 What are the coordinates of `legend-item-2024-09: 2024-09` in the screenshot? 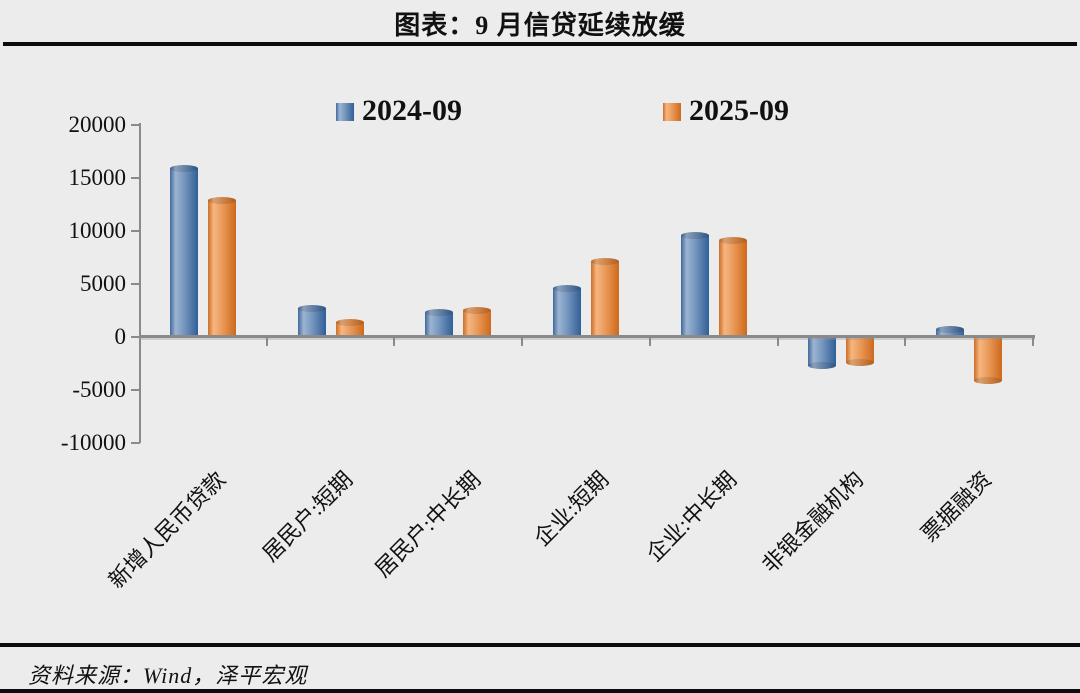 It's located at (399, 111).